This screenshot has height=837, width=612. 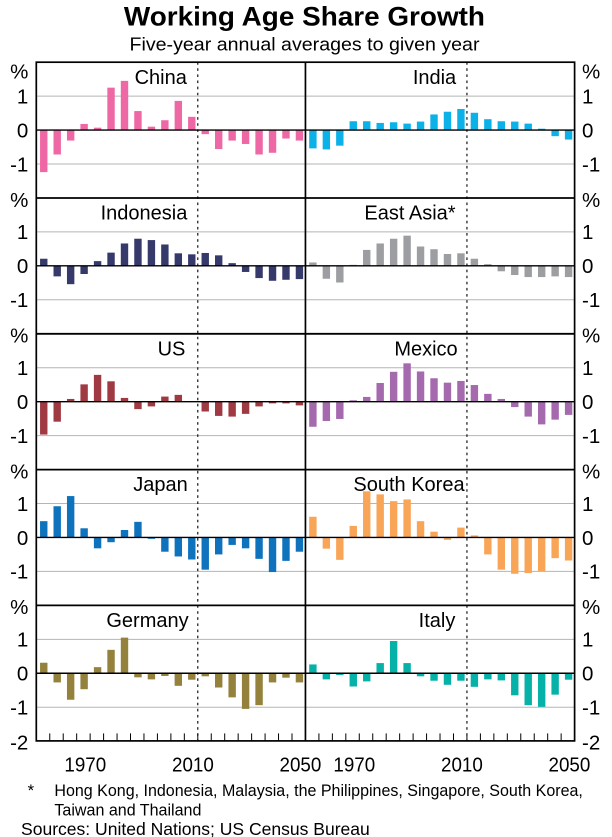 What do you see at coordinates (409, 485) in the screenshot?
I see `svg-text: South Korea` at bounding box center [409, 485].